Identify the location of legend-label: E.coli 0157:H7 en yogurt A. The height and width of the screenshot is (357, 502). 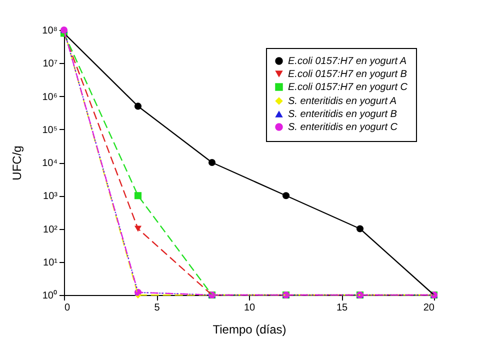
(347, 61).